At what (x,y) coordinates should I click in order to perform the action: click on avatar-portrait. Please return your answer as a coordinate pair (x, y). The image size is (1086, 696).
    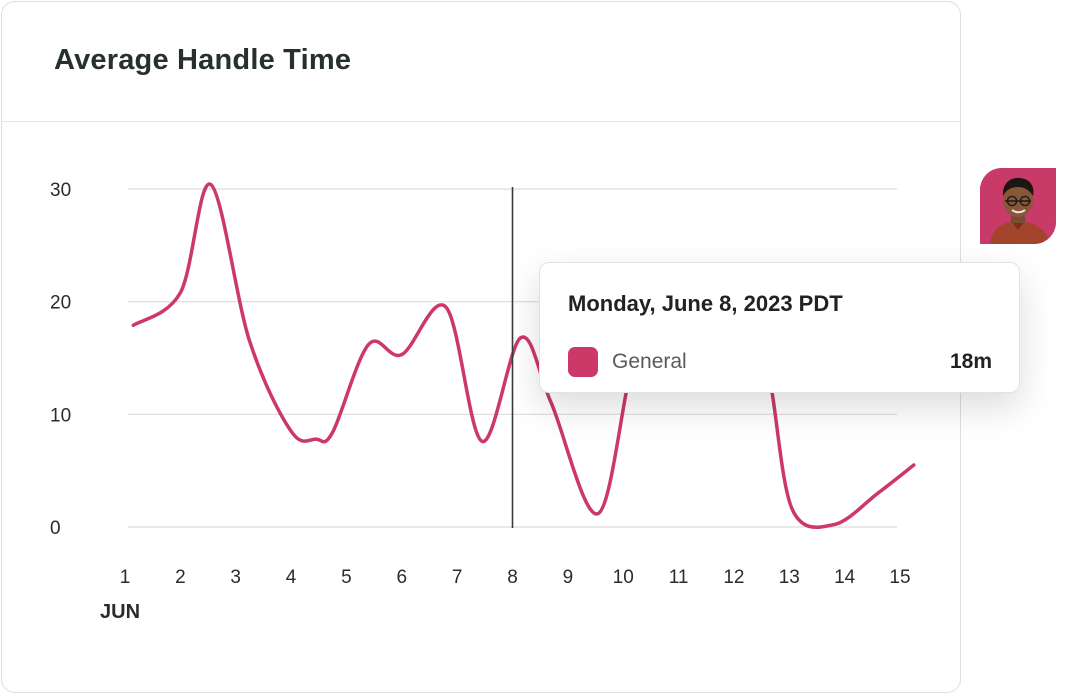
    Looking at the image, I should click on (1018, 206).